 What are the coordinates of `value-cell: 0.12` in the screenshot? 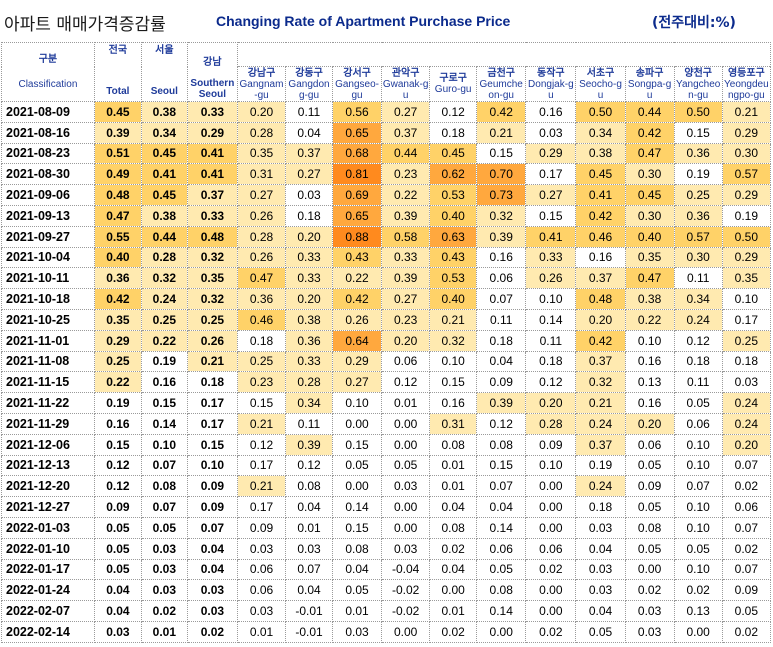 It's located at (406, 382).